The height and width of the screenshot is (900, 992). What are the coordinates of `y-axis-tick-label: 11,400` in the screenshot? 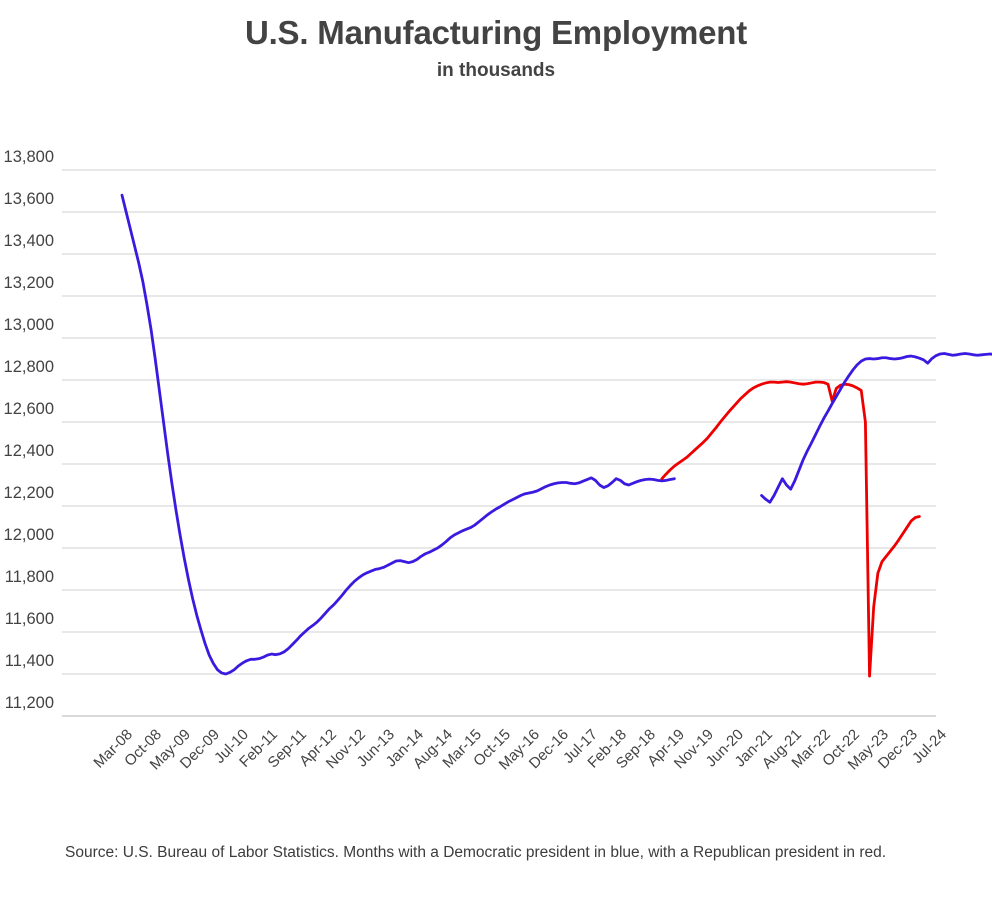 It's located at (29, 661).